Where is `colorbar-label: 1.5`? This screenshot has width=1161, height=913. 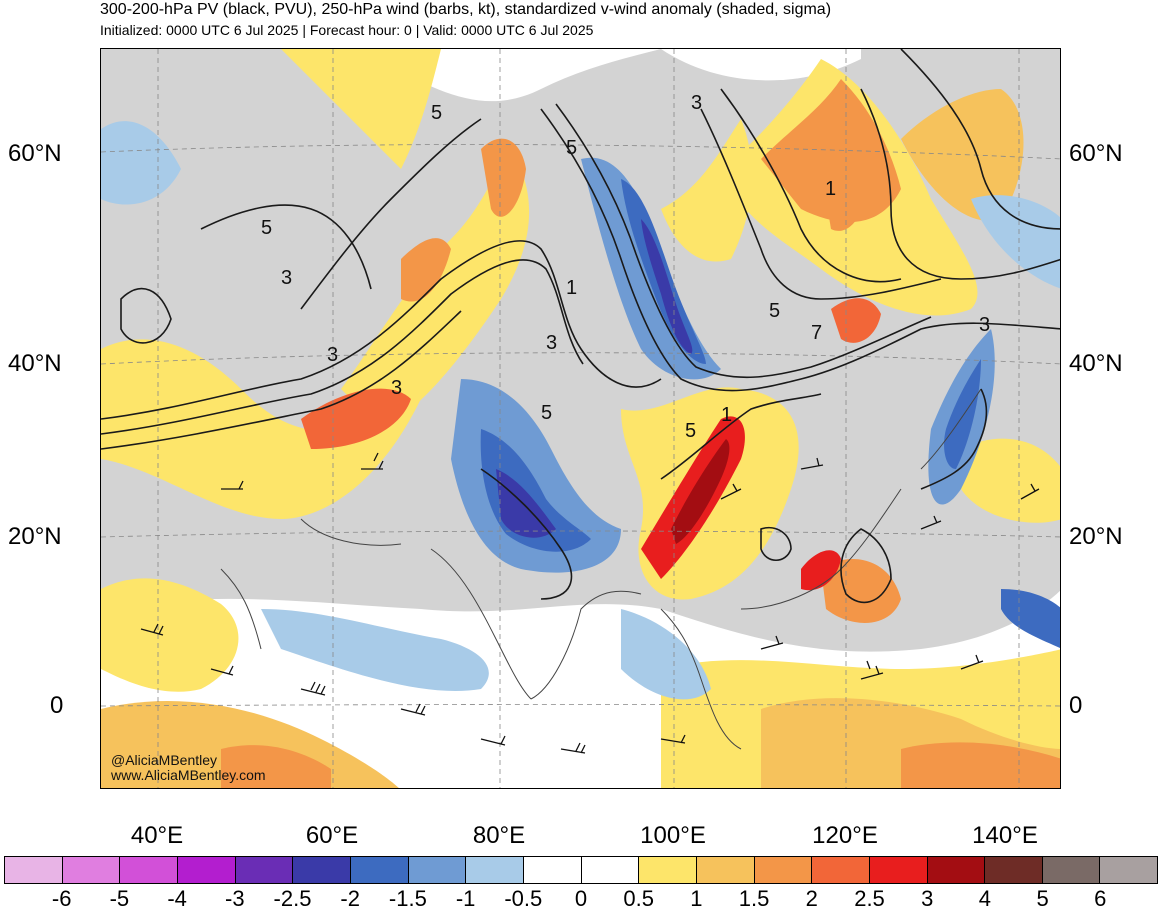
colorbar-label: 1.5 is located at coordinates (754, 898).